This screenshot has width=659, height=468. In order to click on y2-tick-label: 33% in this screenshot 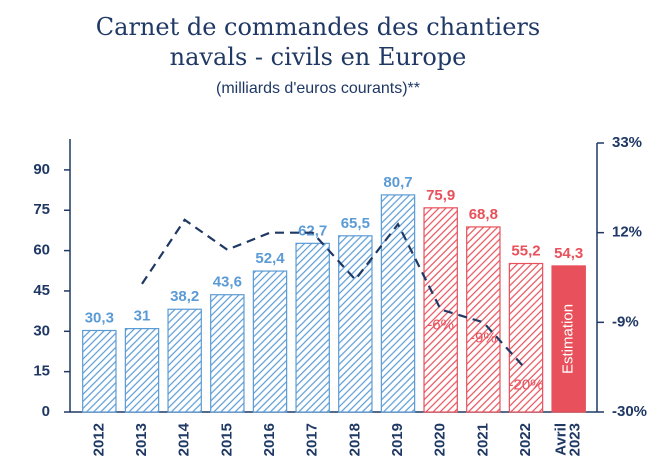, I will do `click(627, 142)`.